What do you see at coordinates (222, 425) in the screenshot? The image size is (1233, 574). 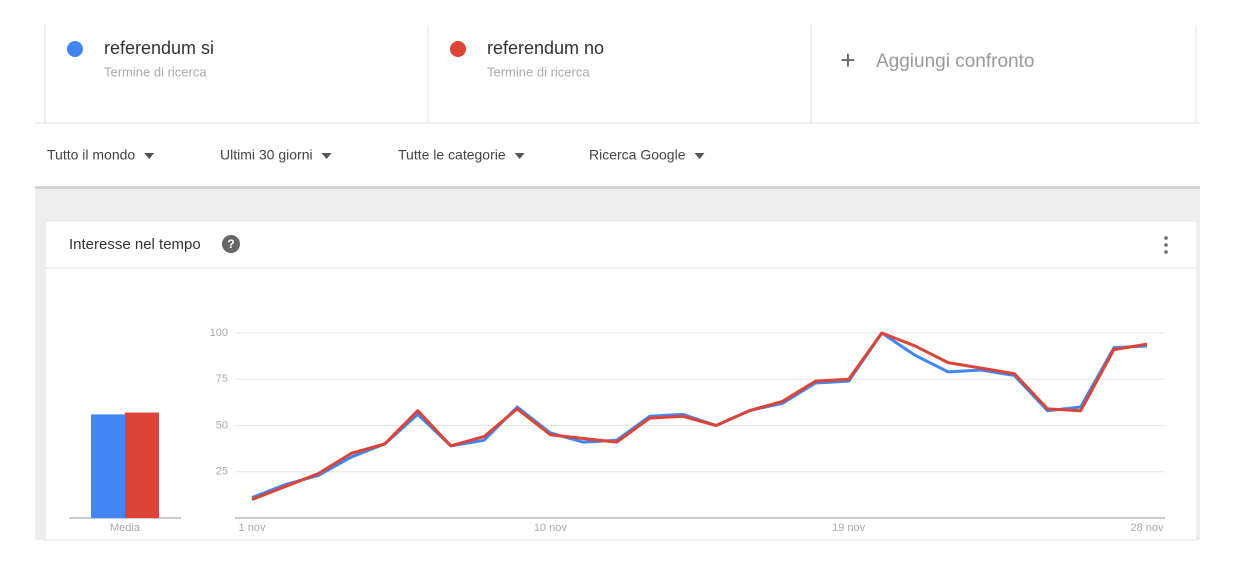 I see `y-tick-label: 50` at bounding box center [222, 425].